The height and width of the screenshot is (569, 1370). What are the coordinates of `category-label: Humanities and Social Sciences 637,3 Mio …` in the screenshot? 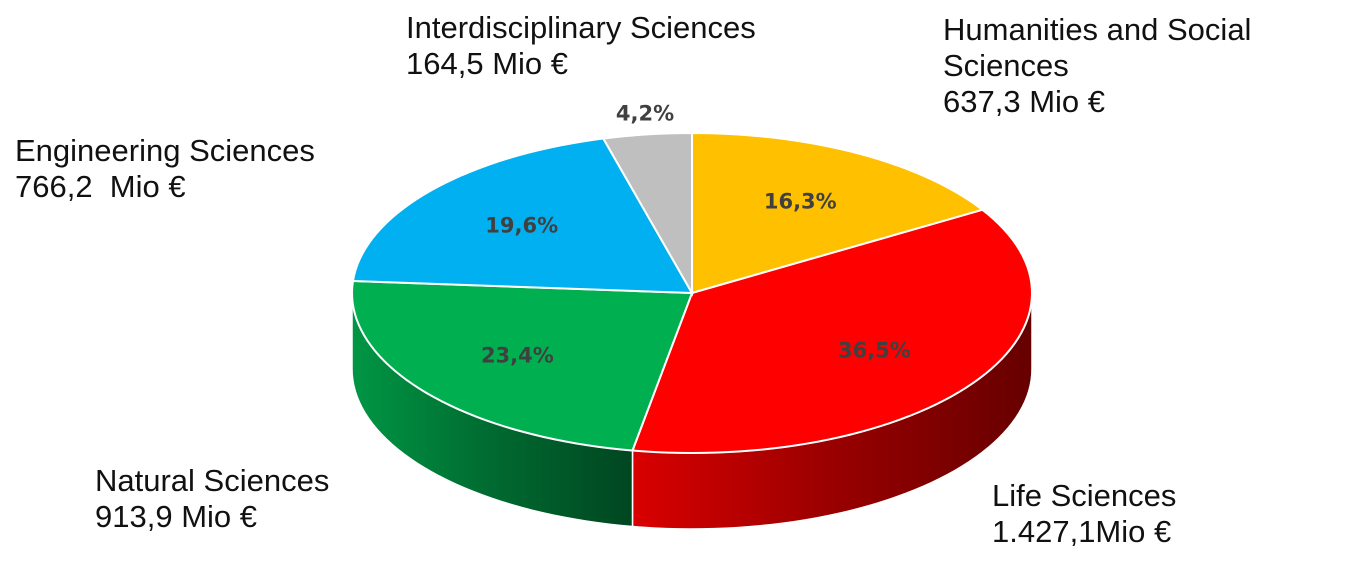 It's located at (1155, 66).